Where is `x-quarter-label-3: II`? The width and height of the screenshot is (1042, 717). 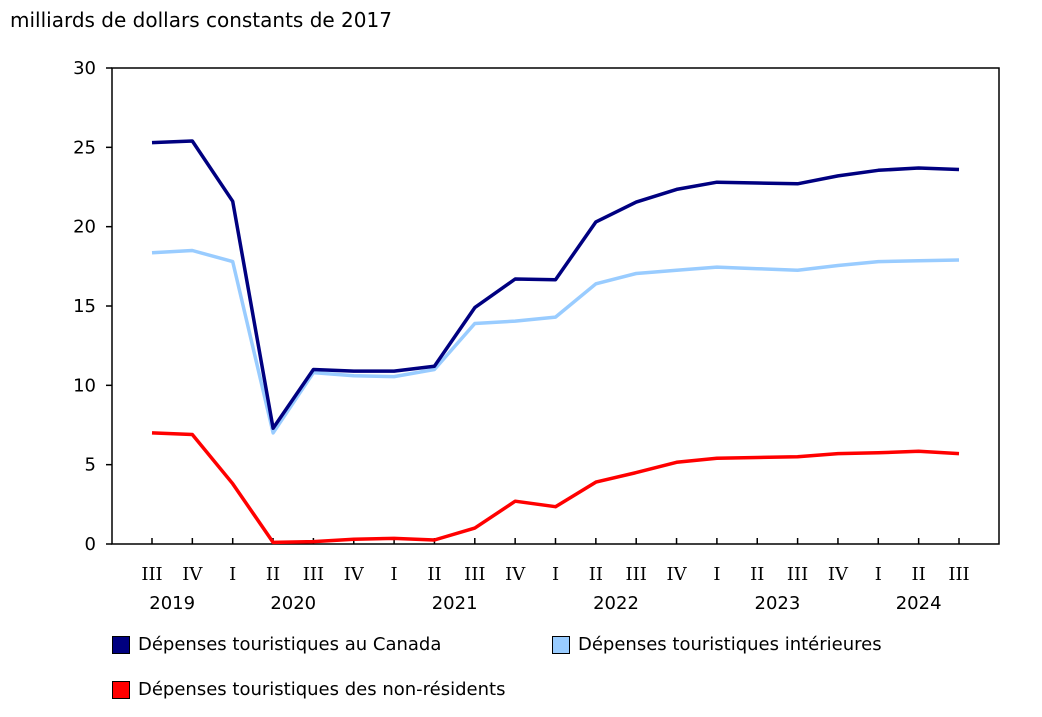 x-quarter-label-3: II is located at coordinates (273, 574).